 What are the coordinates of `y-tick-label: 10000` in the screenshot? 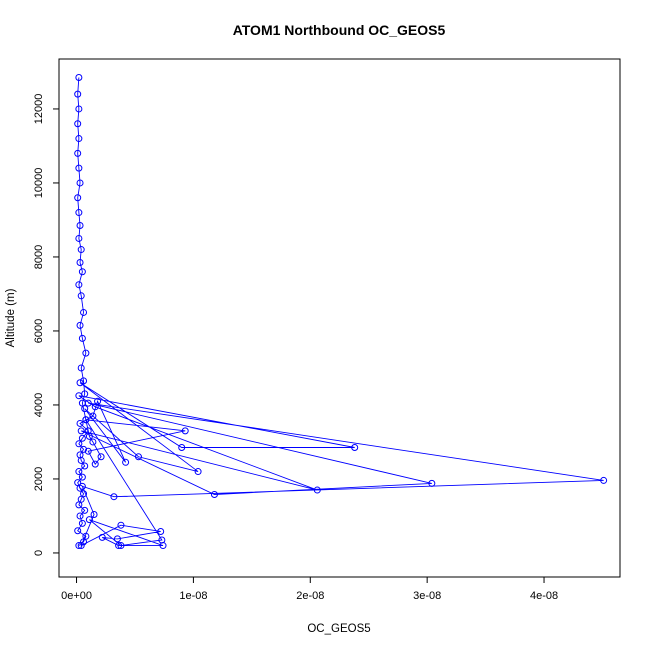 It's located at (39, 183).